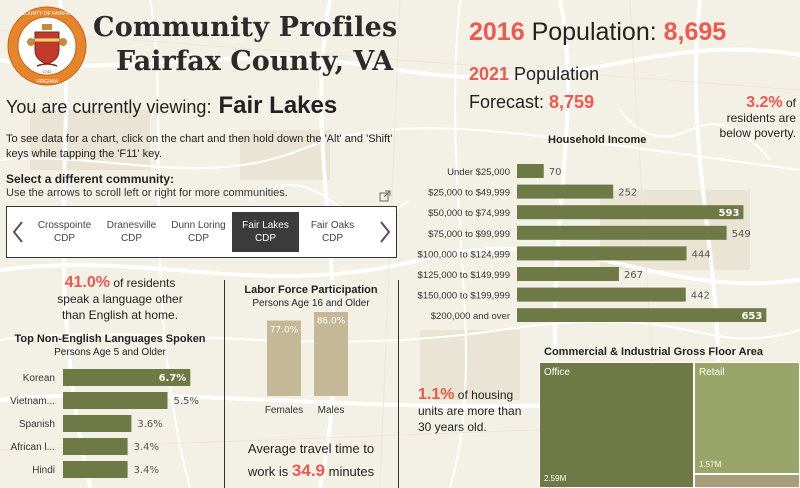  Describe the element at coordinates (700, 296) in the screenshot. I see `hh-value-label: 442` at that location.